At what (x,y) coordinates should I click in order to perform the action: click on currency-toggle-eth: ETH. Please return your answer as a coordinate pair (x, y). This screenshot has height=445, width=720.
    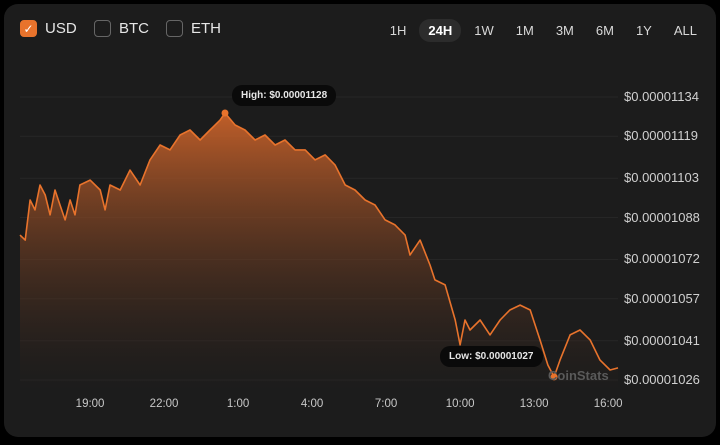
    Looking at the image, I should click on (193, 28).